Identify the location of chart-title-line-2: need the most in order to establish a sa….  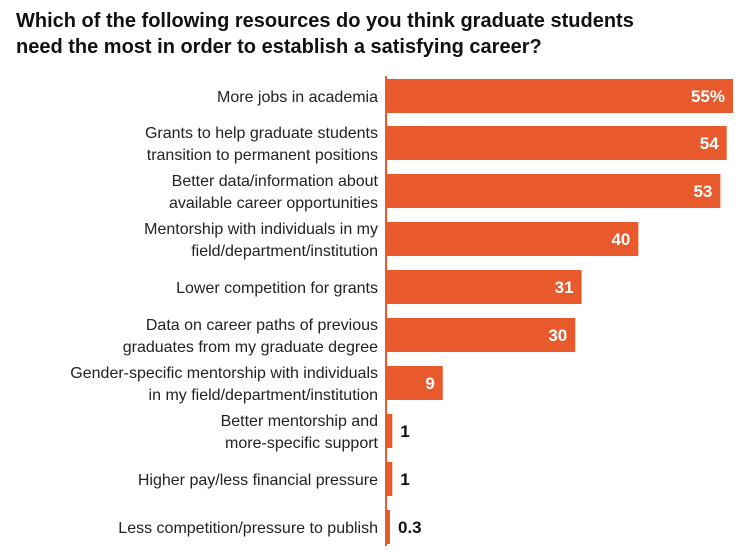
(279, 47).